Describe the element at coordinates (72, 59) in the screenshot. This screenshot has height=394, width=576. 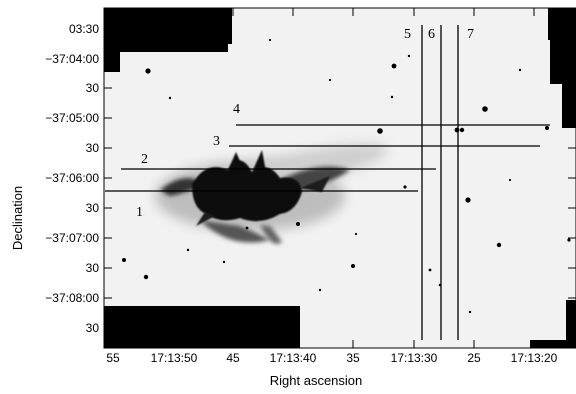
I see `y-tick-label: −37:04:00` at that location.